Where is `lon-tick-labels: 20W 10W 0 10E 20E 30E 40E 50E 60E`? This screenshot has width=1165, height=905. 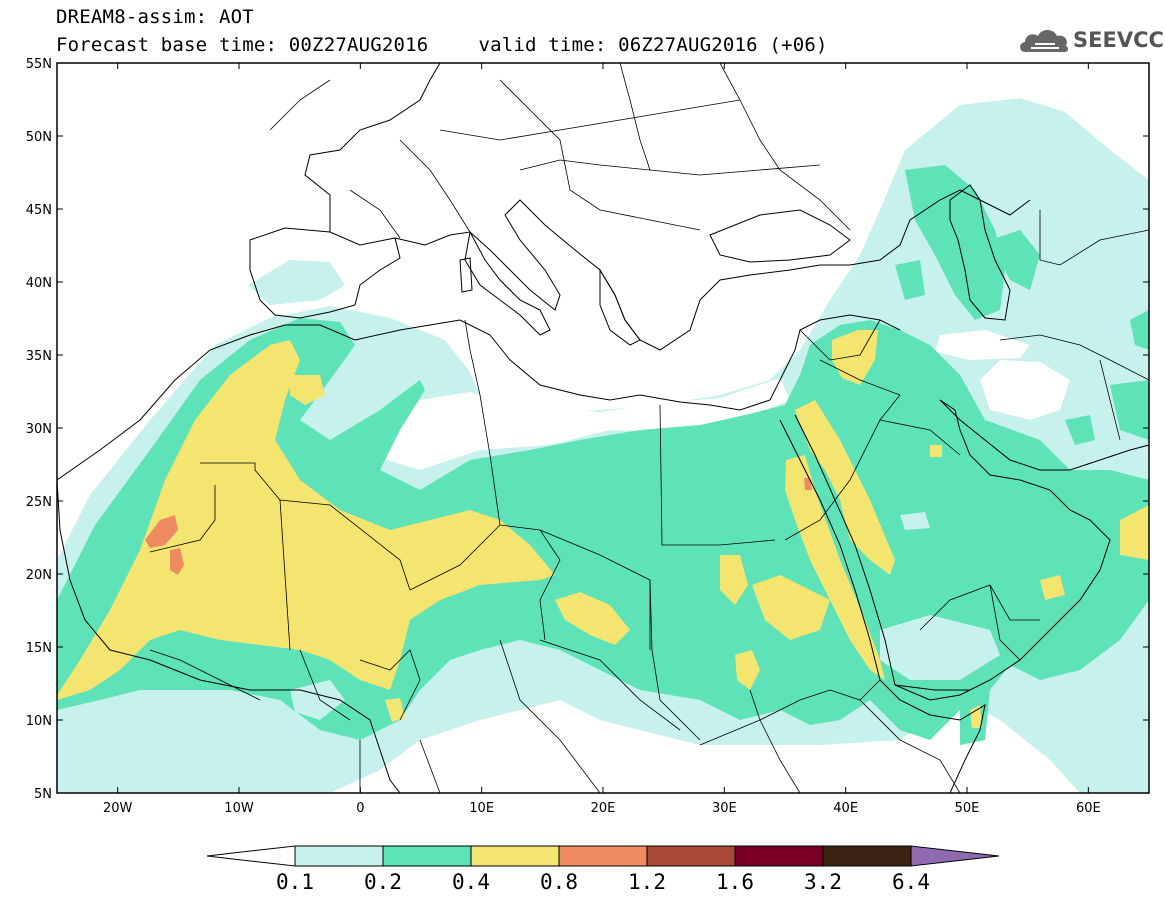 lon-tick-labels: 20W 10W 0 10E 20E 30E 40E 50E 60E is located at coordinates (602, 808).